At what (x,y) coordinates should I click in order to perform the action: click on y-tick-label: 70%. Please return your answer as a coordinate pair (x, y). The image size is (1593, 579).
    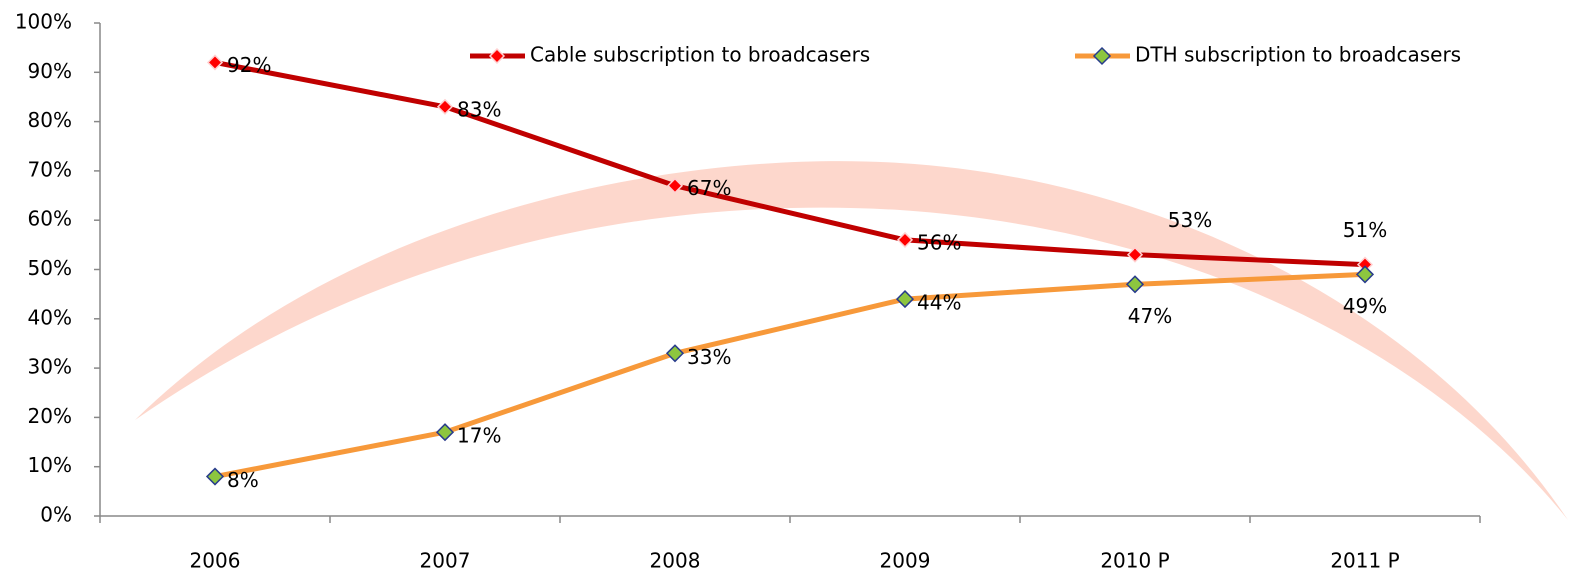
    Looking at the image, I should click on (50, 169).